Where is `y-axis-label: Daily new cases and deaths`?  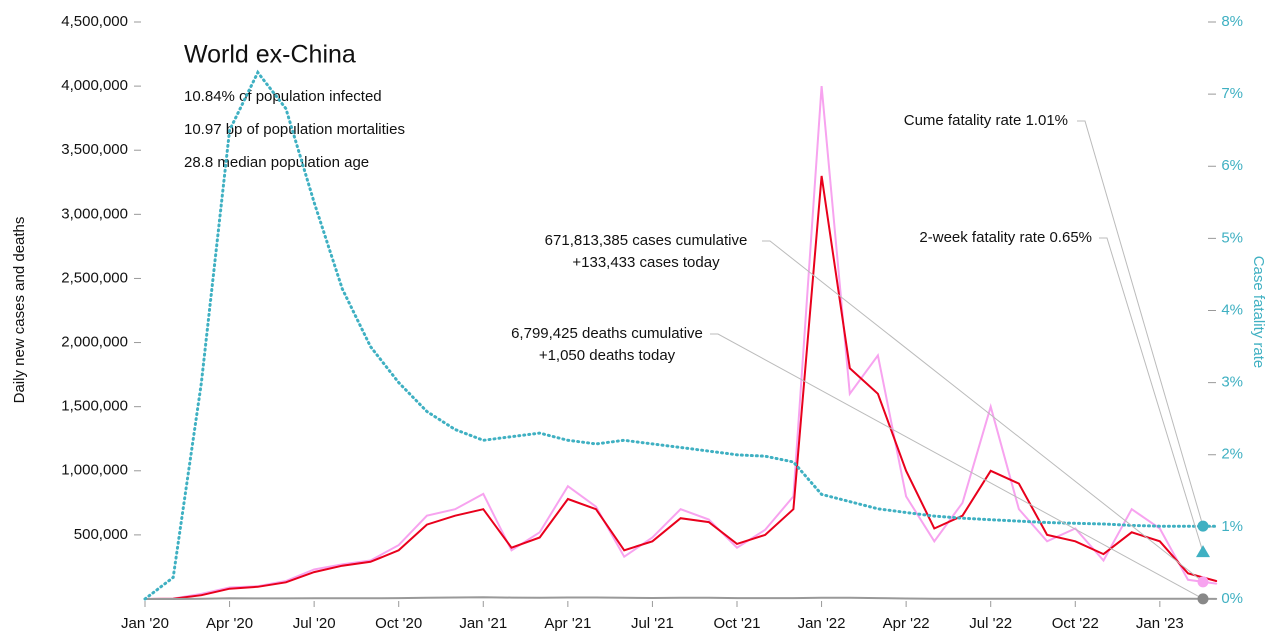 y-axis-label: Daily new cases and deaths is located at coordinates (19, 310).